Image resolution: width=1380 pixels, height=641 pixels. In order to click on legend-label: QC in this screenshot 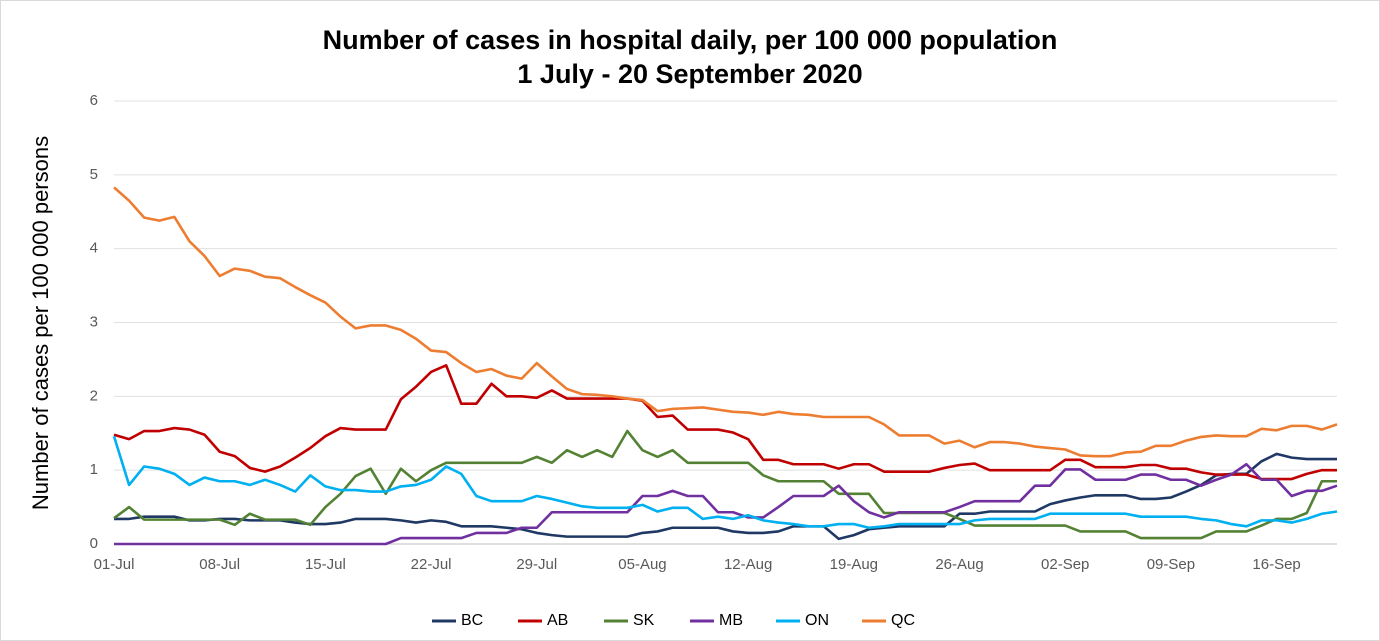, I will do `click(903, 620)`.